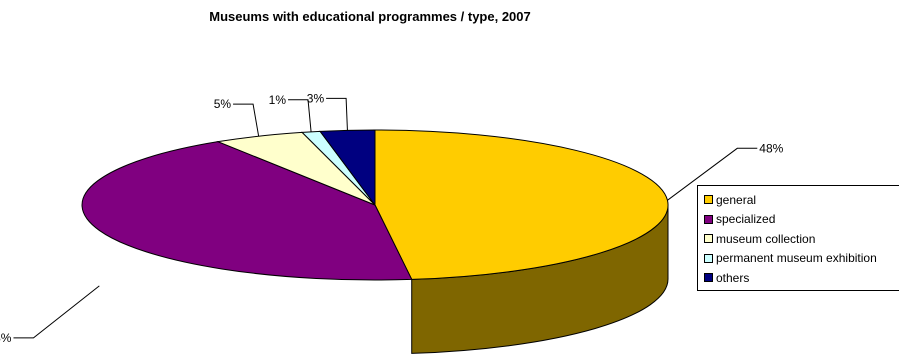 This screenshot has height=358, width=899. What do you see at coordinates (278, 100) in the screenshot?
I see `data-label-permanent-museum-exhibition: 1%` at bounding box center [278, 100].